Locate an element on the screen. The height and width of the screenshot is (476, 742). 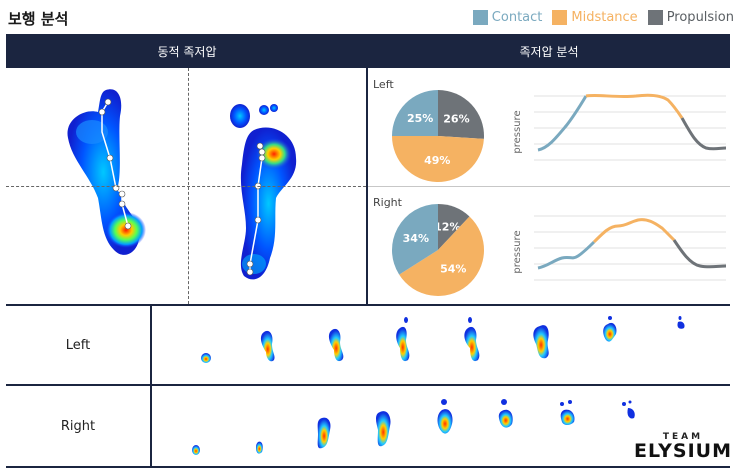
left-pie-contact-slice is located at coordinates (415, 113).